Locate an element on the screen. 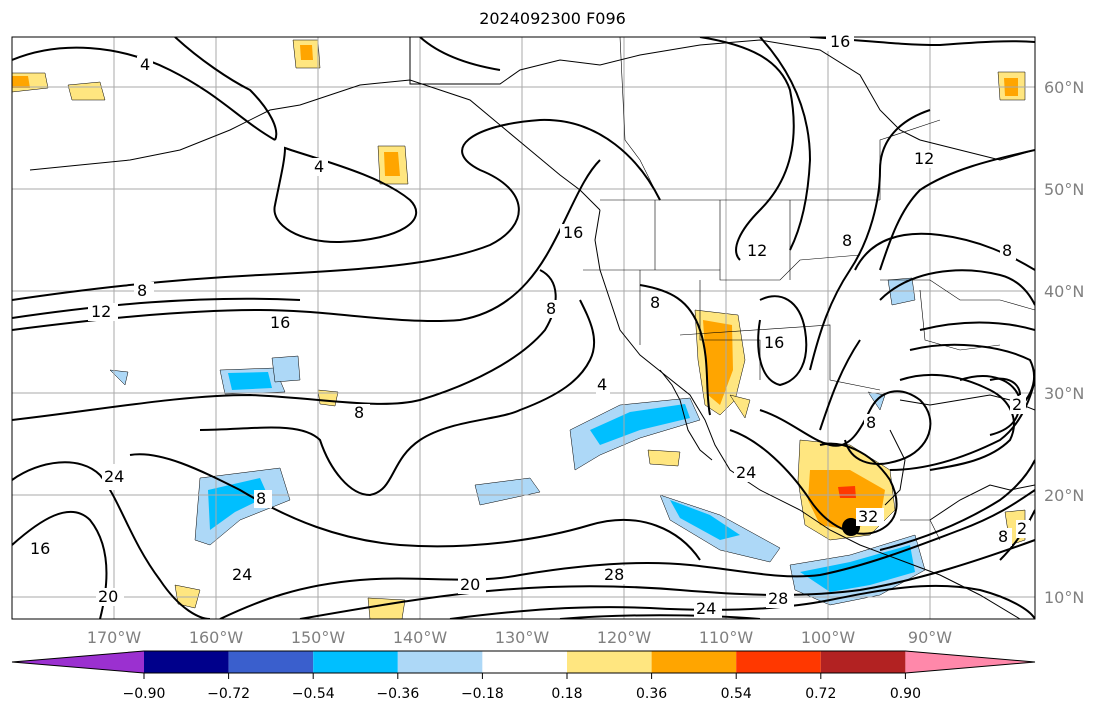 This screenshot has width=1105, height=712. colorbar-tick-label: −0.36 is located at coordinates (397, 694).